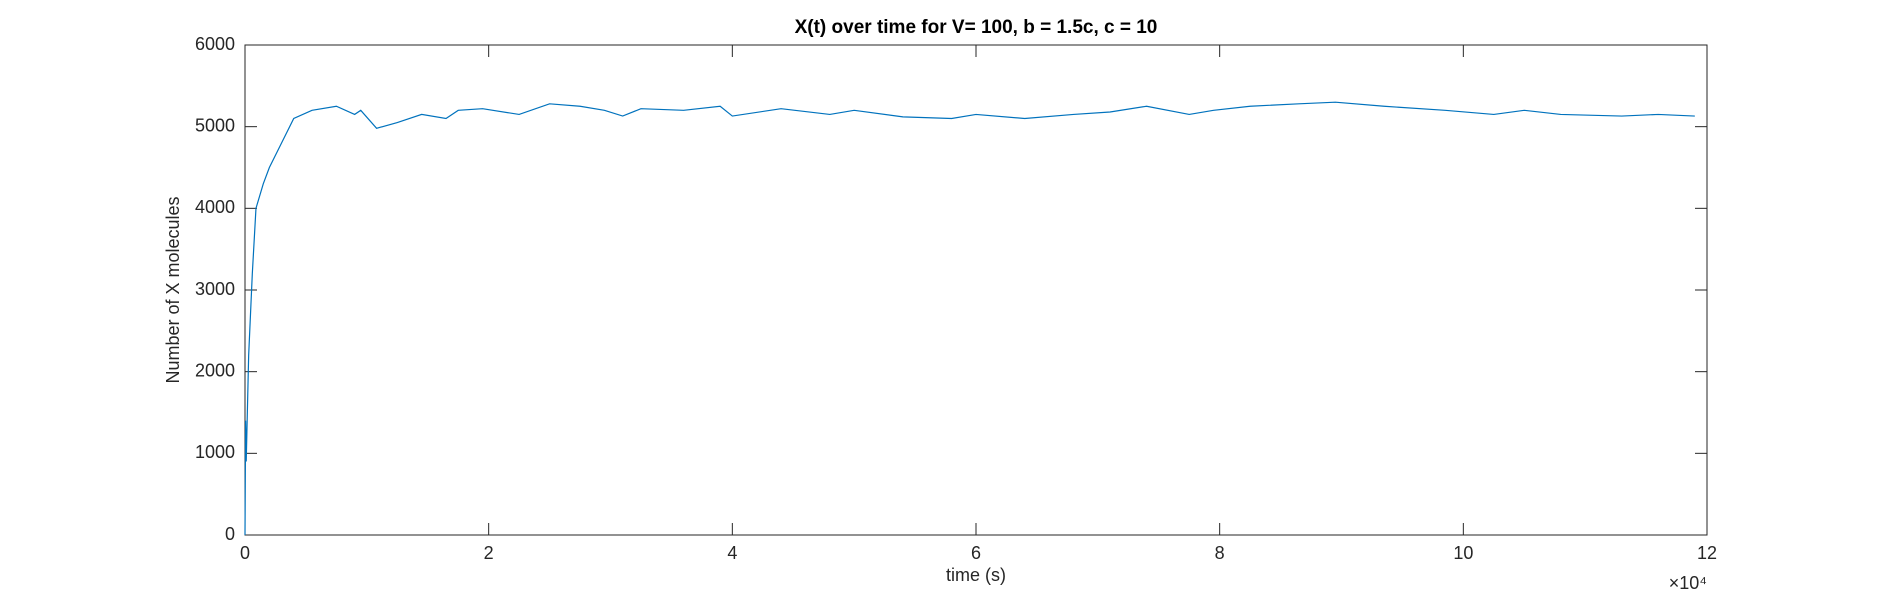 The height and width of the screenshot is (602, 1886). What do you see at coordinates (215, 452) in the screenshot?
I see `y-tick-label: 1000` at bounding box center [215, 452].